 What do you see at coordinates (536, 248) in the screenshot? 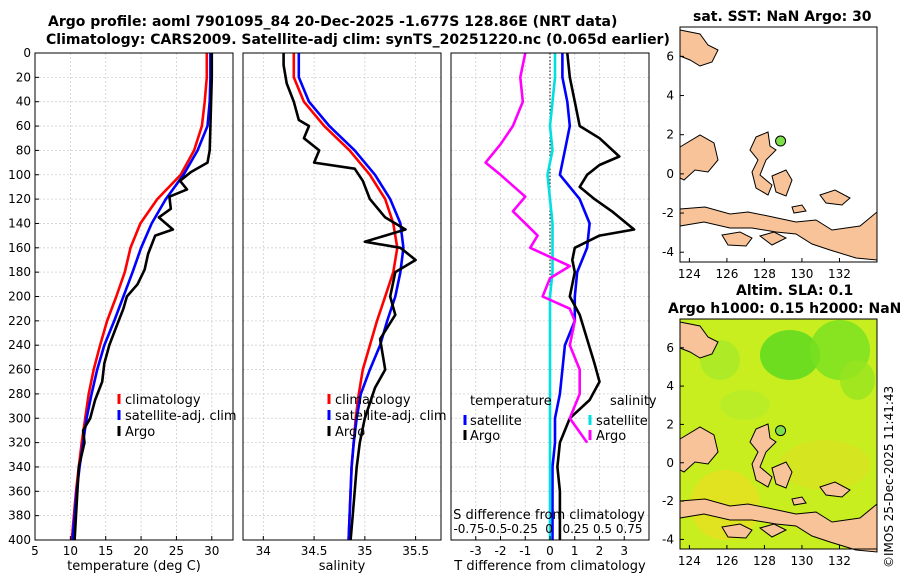
I see `difference-series-s-argo` at bounding box center [536, 248].